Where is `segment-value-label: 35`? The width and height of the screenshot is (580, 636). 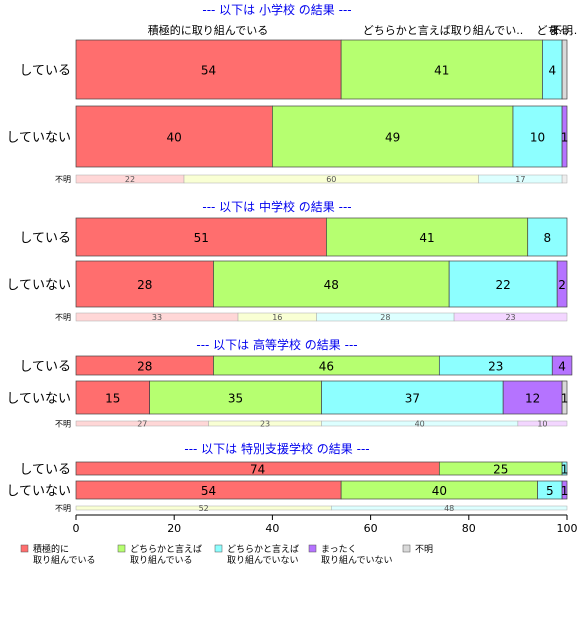
segment-value-label: 35 is located at coordinates (235, 399).